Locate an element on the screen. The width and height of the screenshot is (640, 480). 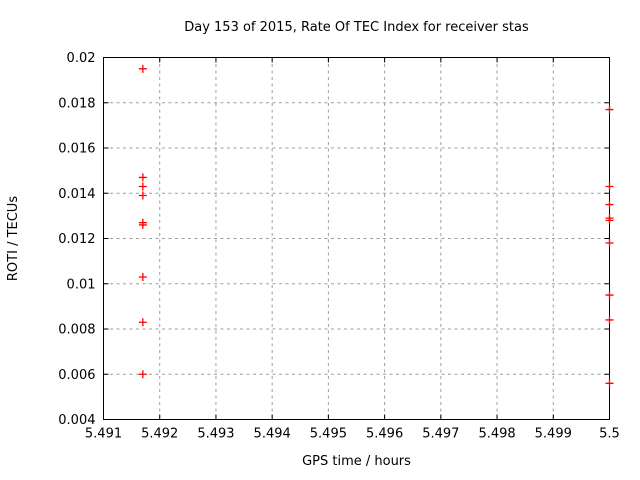
x-axis-label: GPS time / hours is located at coordinates (356, 461).